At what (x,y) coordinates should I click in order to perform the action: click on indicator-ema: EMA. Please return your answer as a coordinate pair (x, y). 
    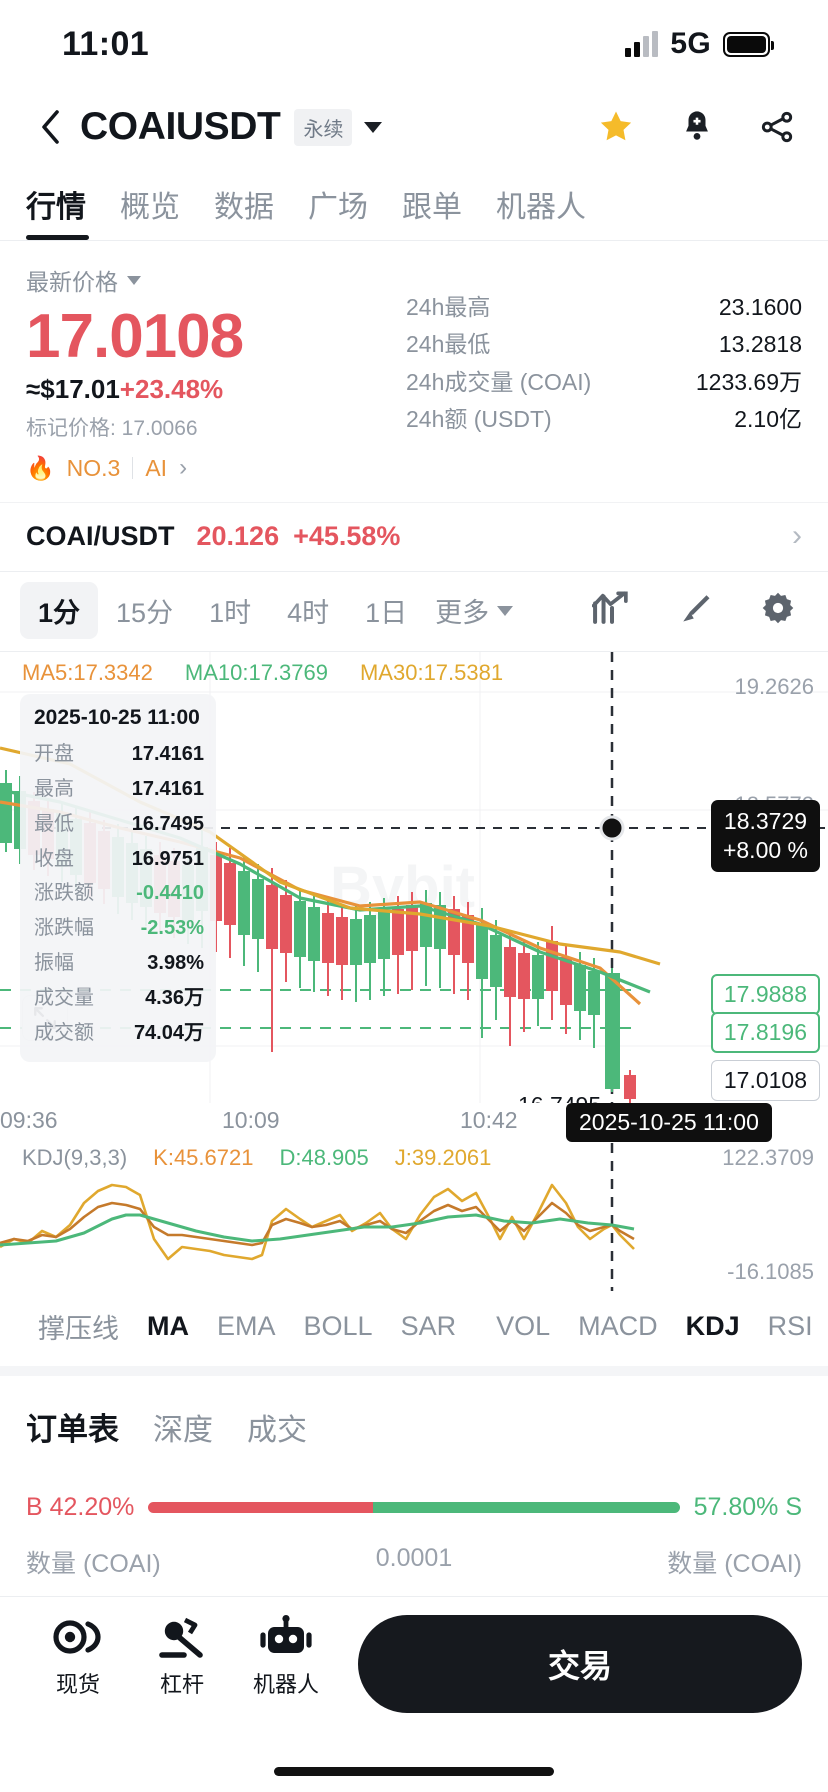
    Looking at the image, I should click on (246, 1326).